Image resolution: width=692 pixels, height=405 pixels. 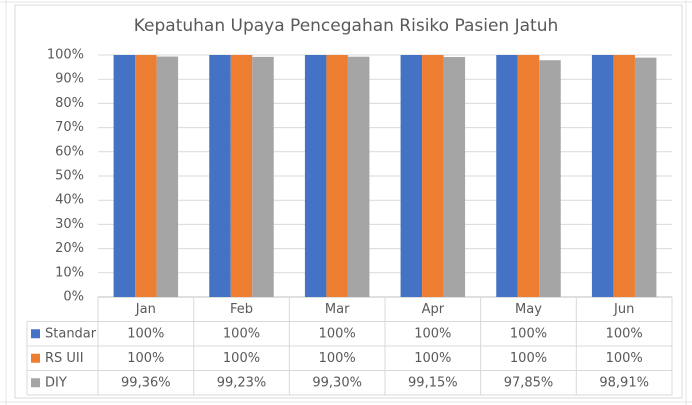 What do you see at coordinates (56, 382) in the screenshot?
I see `legend-label: DIY` at bounding box center [56, 382].